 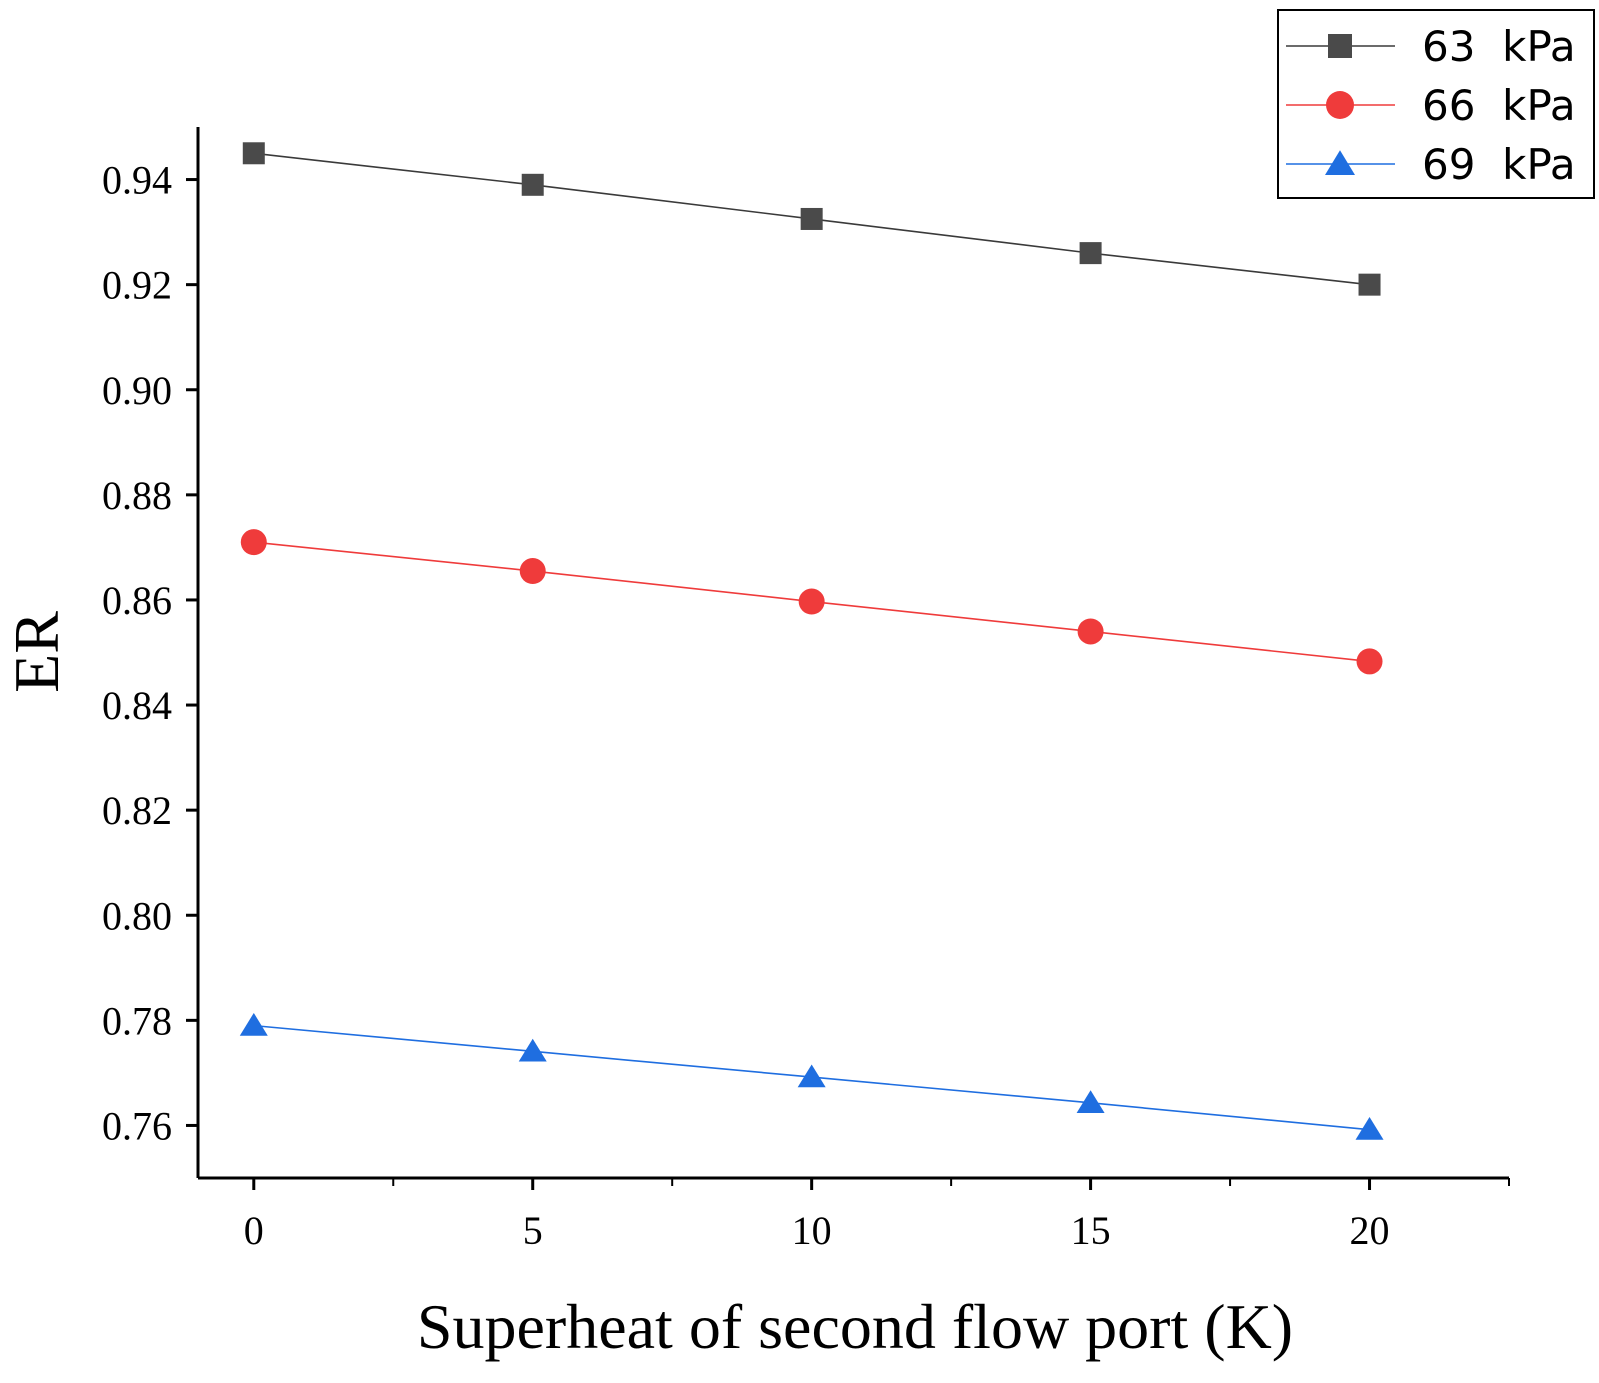 What do you see at coordinates (36, 652) in the screenshot?
I see `y-axis-title: ER` at bounding box center [36, 652].